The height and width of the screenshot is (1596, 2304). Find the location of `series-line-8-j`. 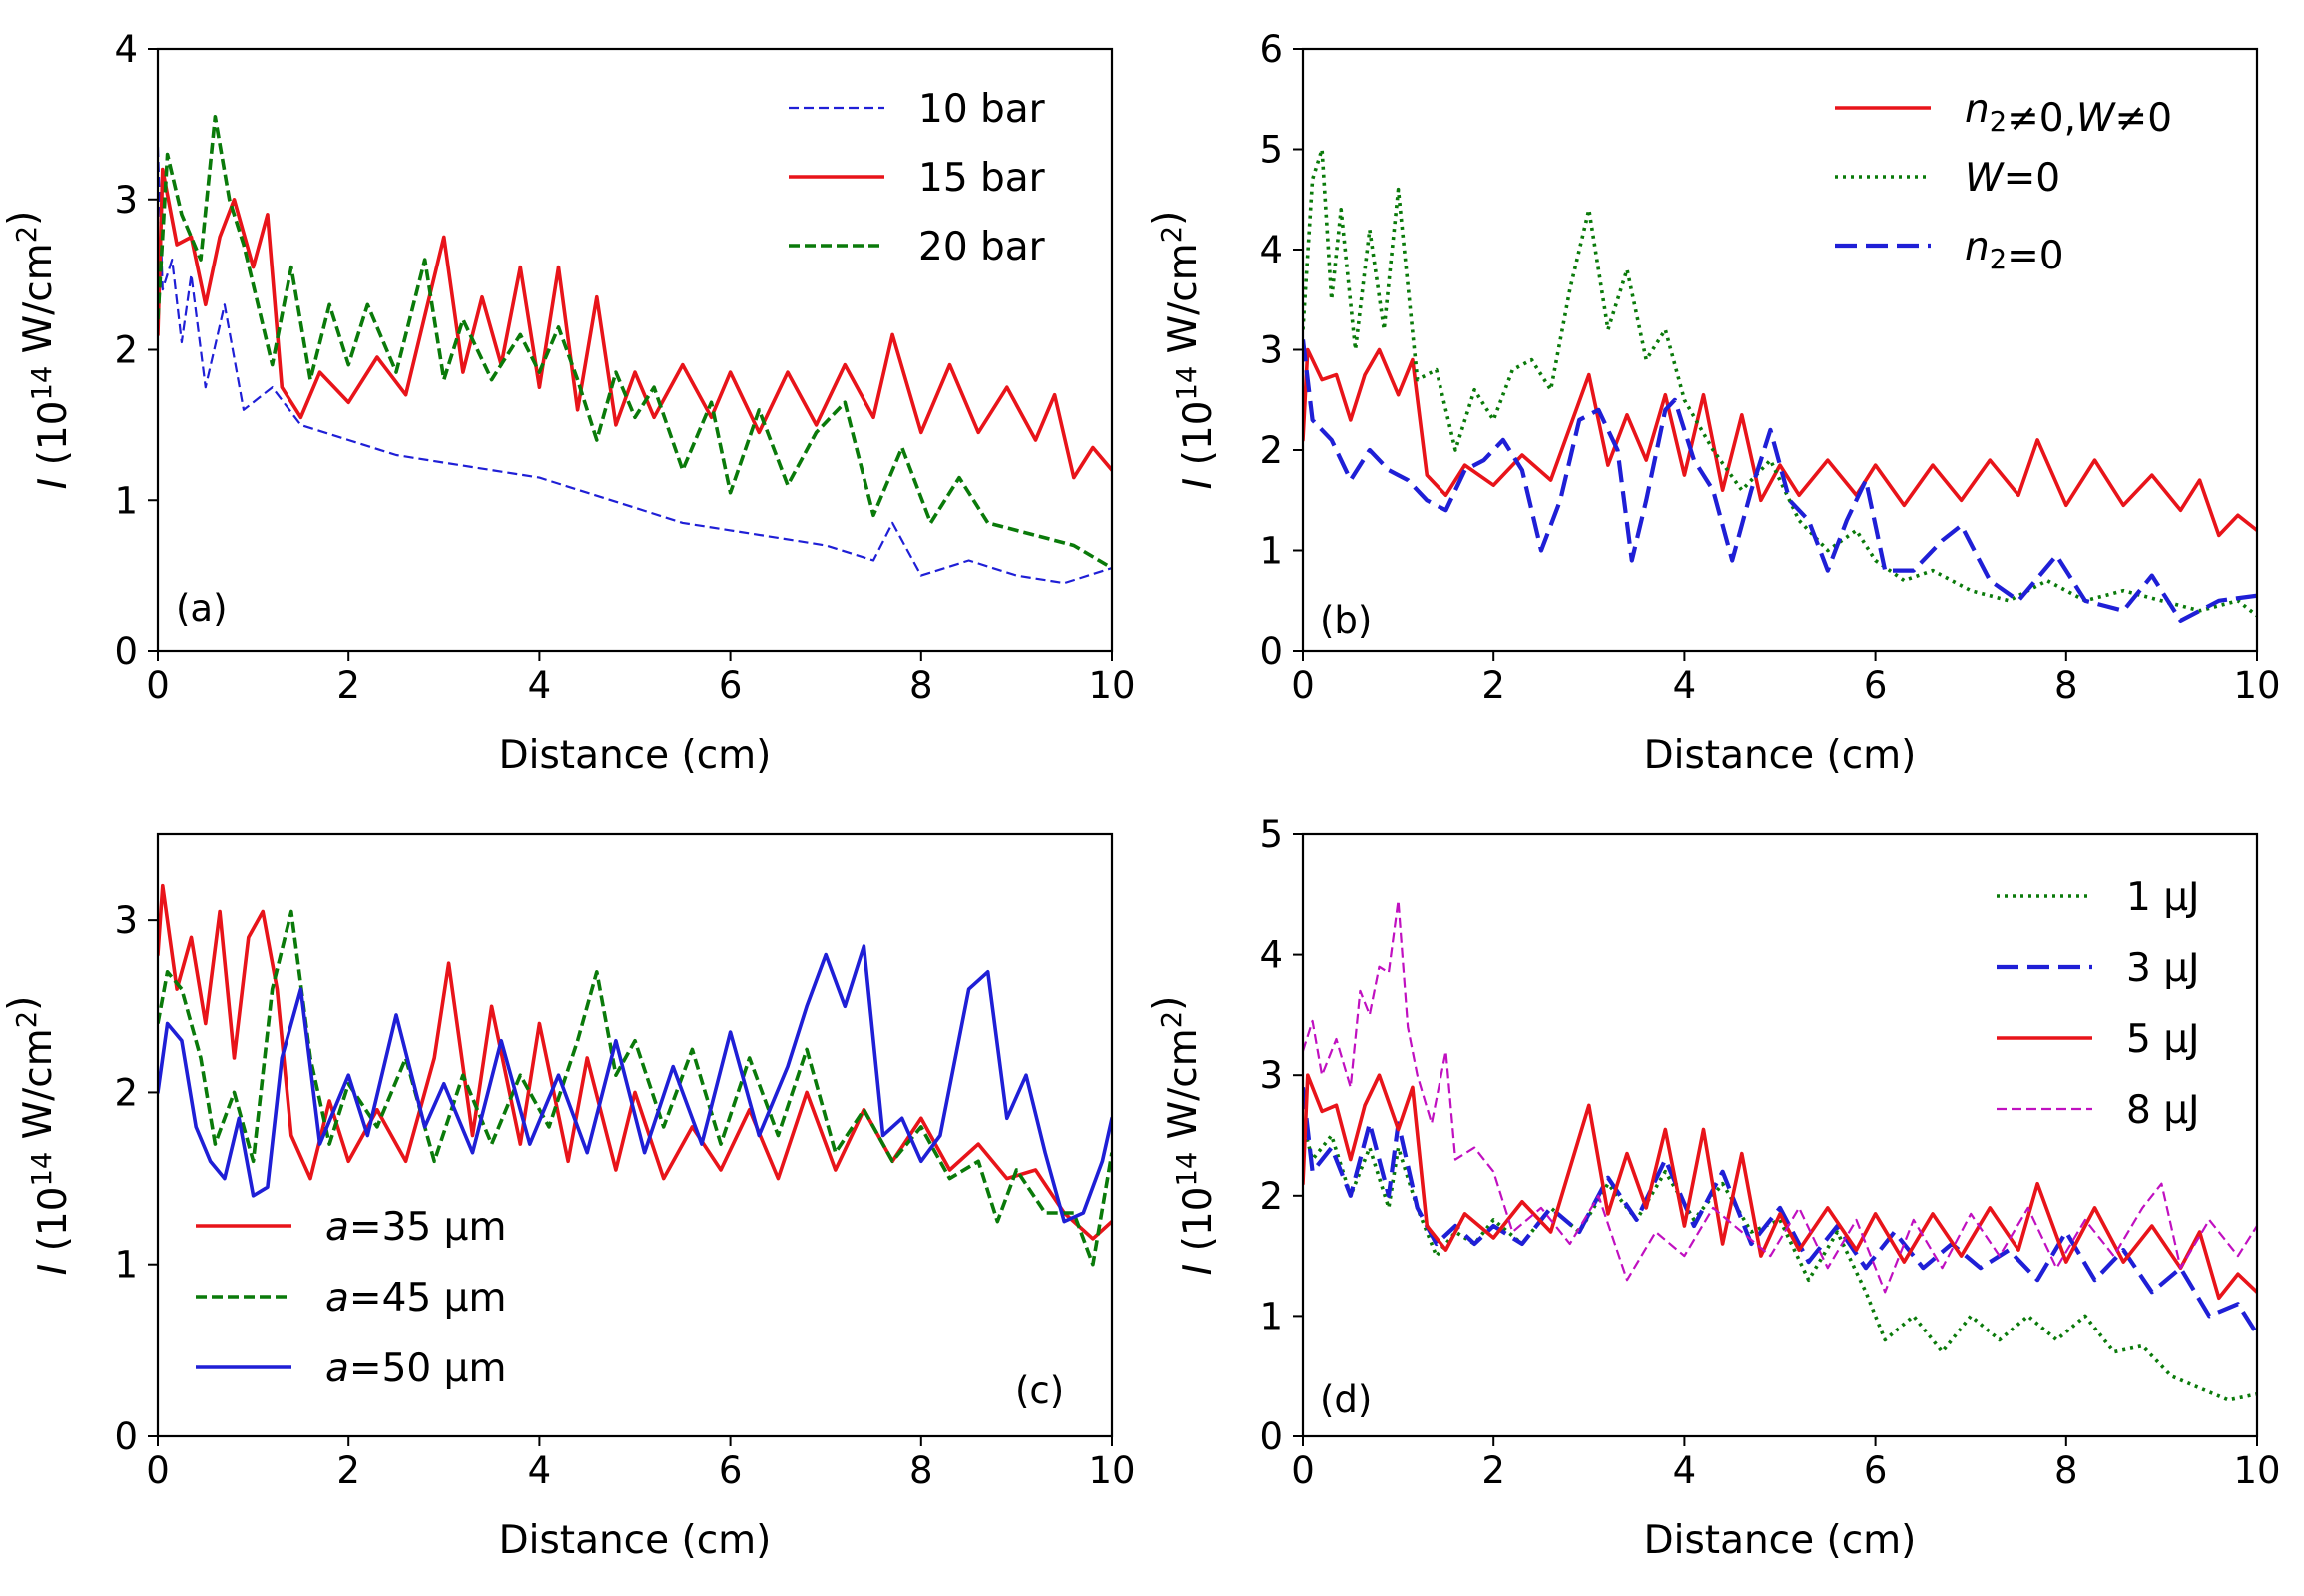

series-line-8-j is located at coordinates (1780, 1096).